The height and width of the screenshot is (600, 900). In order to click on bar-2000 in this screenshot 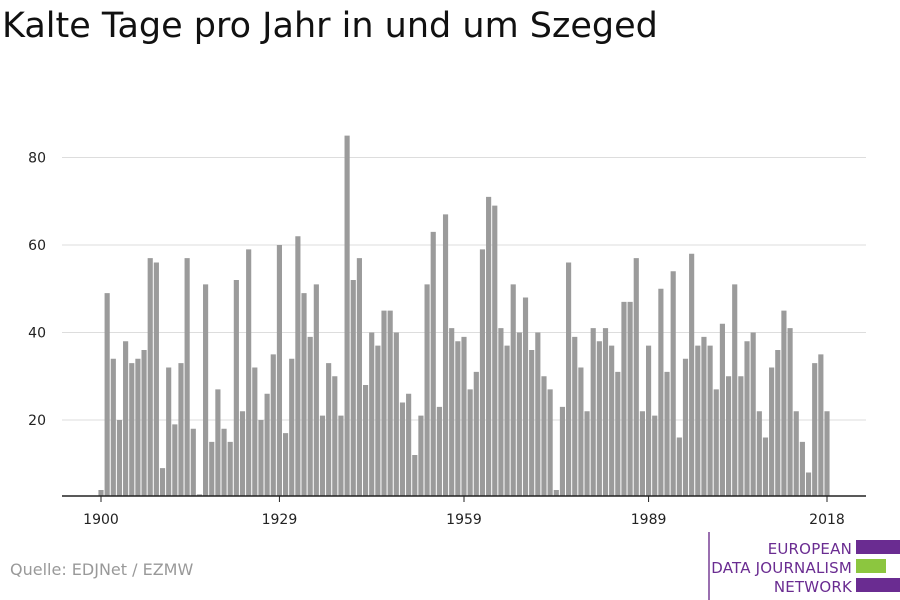, I will do `click(716, 442)`.